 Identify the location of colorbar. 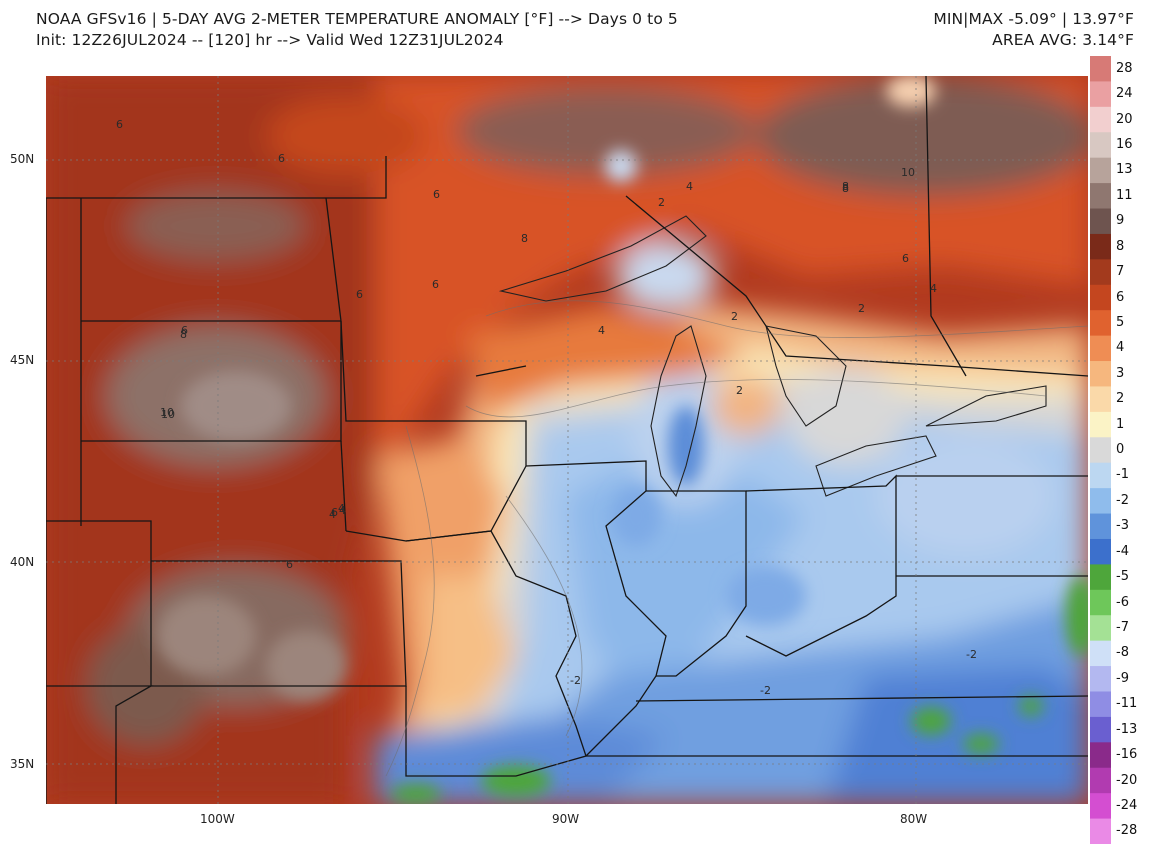
(1100, 450).